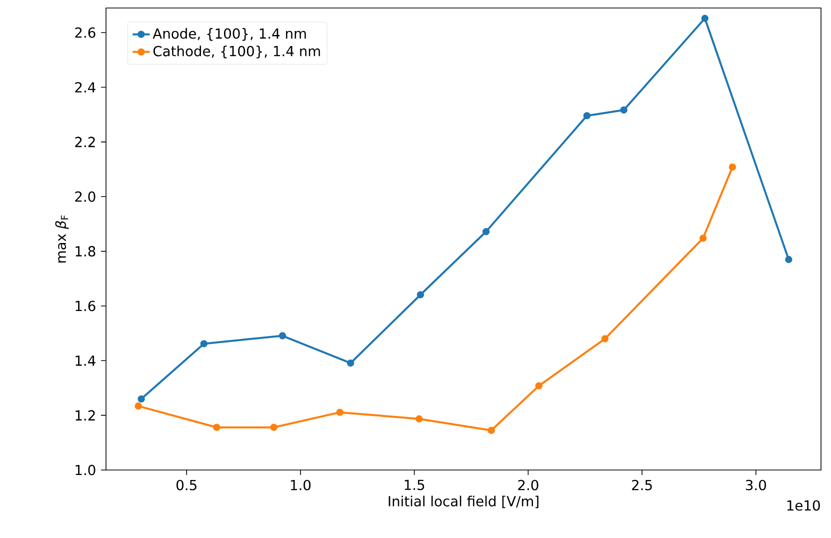 This screenshot has width=831, height=538. Describe the element at coordinates (186, 485) in the screenshot. I see `x-tick-label: 0.5` at that location.